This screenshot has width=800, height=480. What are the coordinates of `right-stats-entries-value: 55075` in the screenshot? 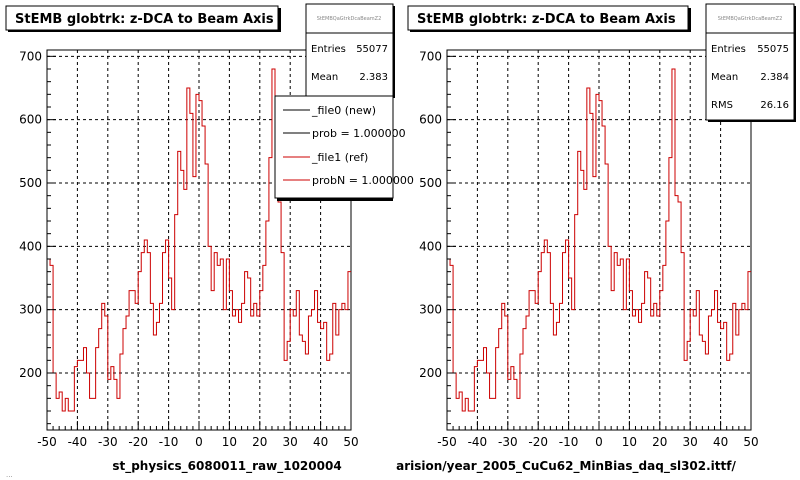 It's located at (773, 49).